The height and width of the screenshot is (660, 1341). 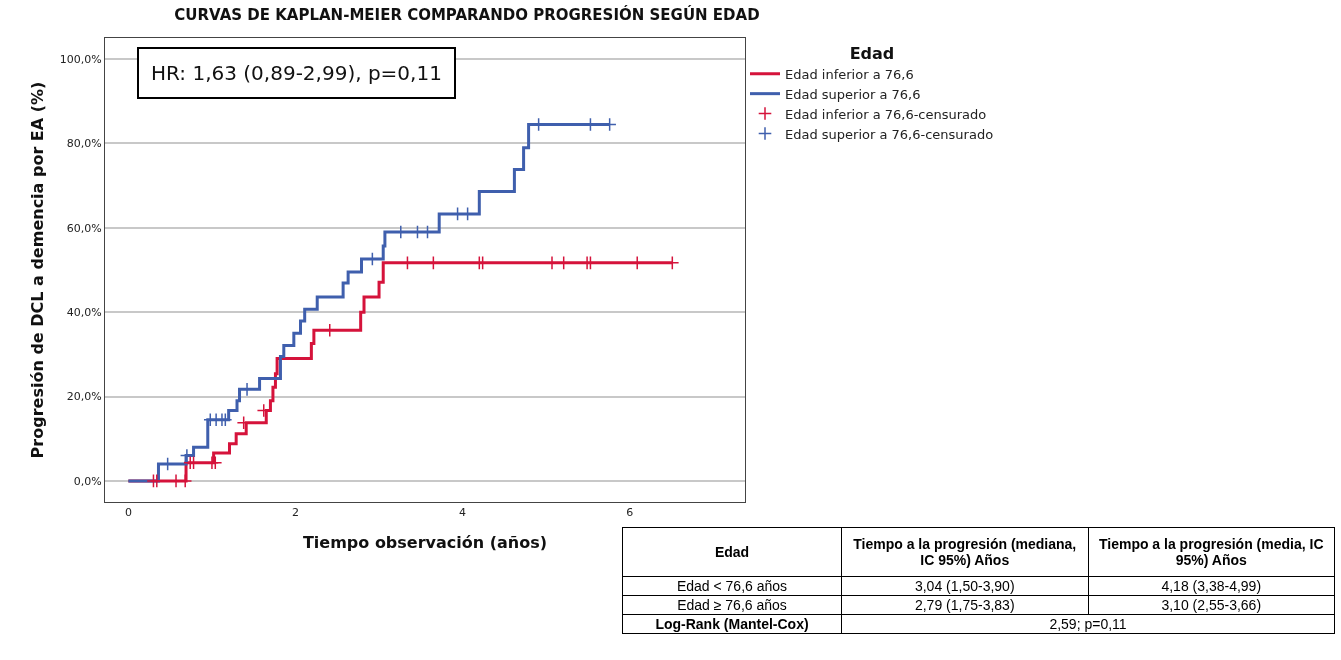 What do you see at coordinates (84, 397) in the screenshot?
I see `y-tick-label: 20,0%` at bounding box center [84, 397].